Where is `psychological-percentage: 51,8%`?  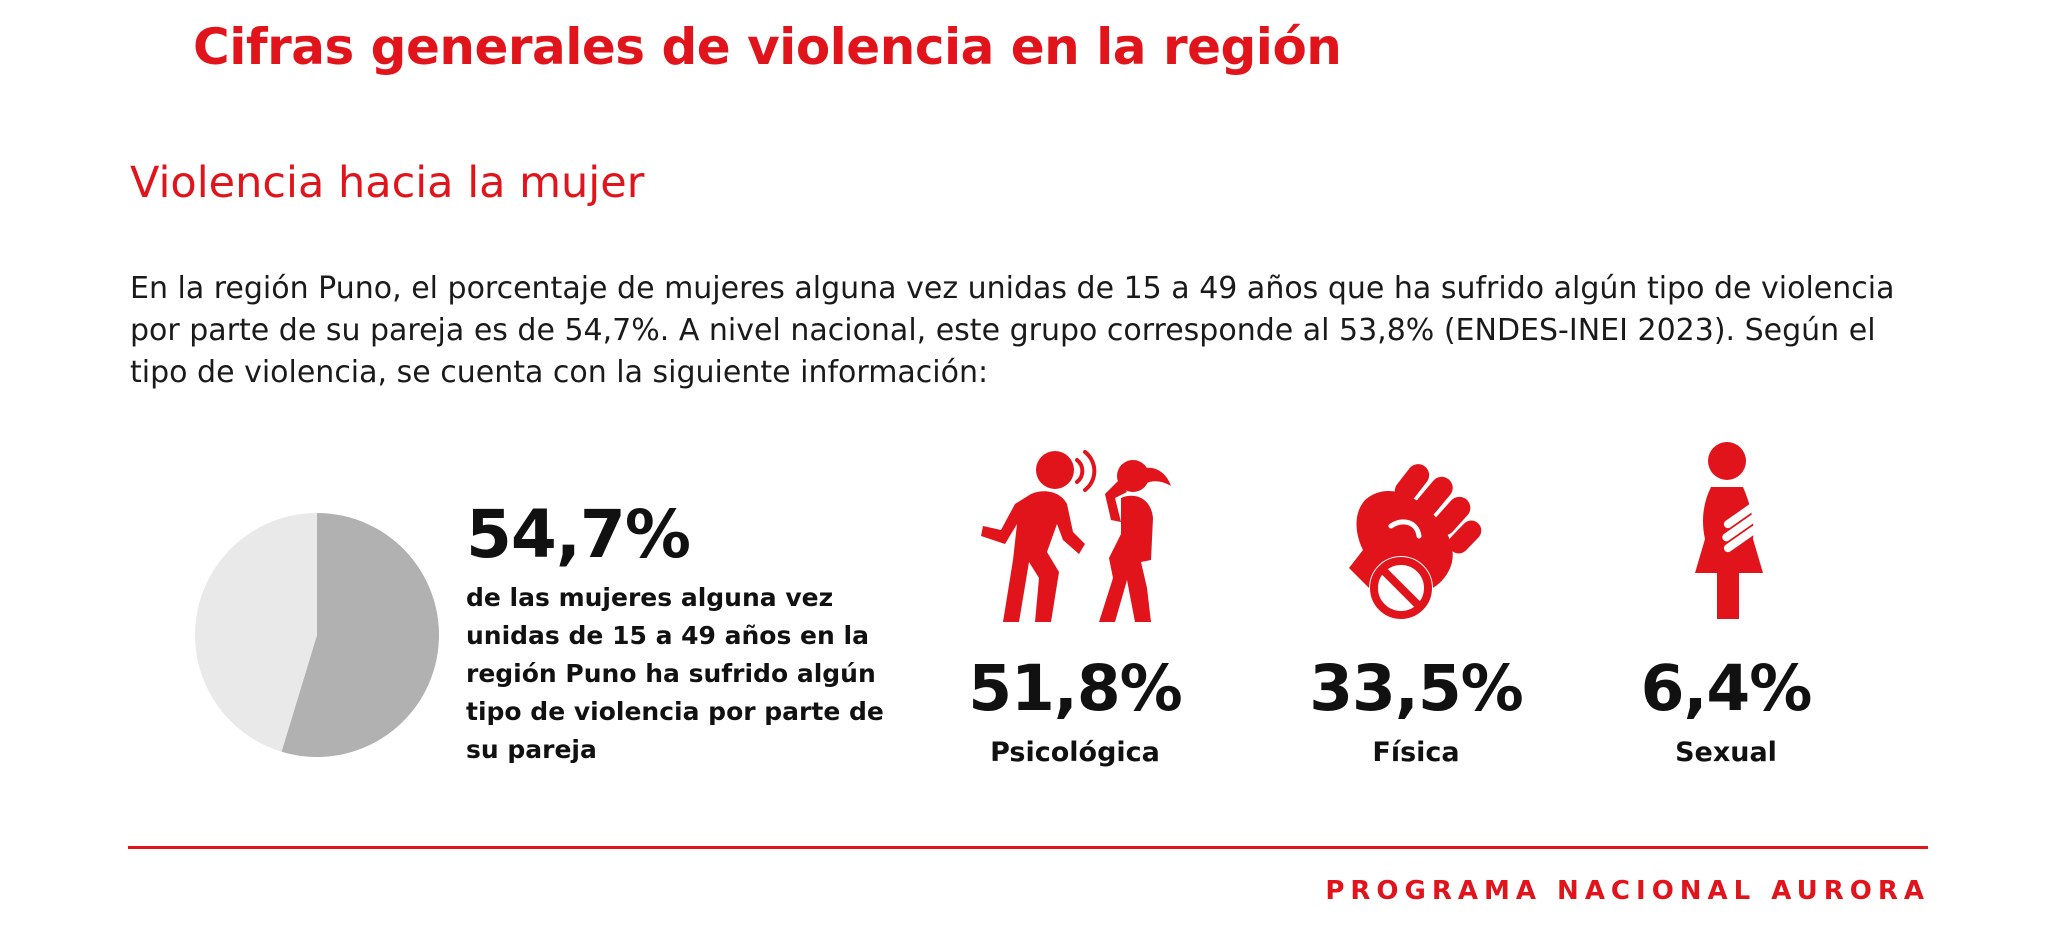
psychological-percentage: 51,8% is located at coordinates (1075, 688).